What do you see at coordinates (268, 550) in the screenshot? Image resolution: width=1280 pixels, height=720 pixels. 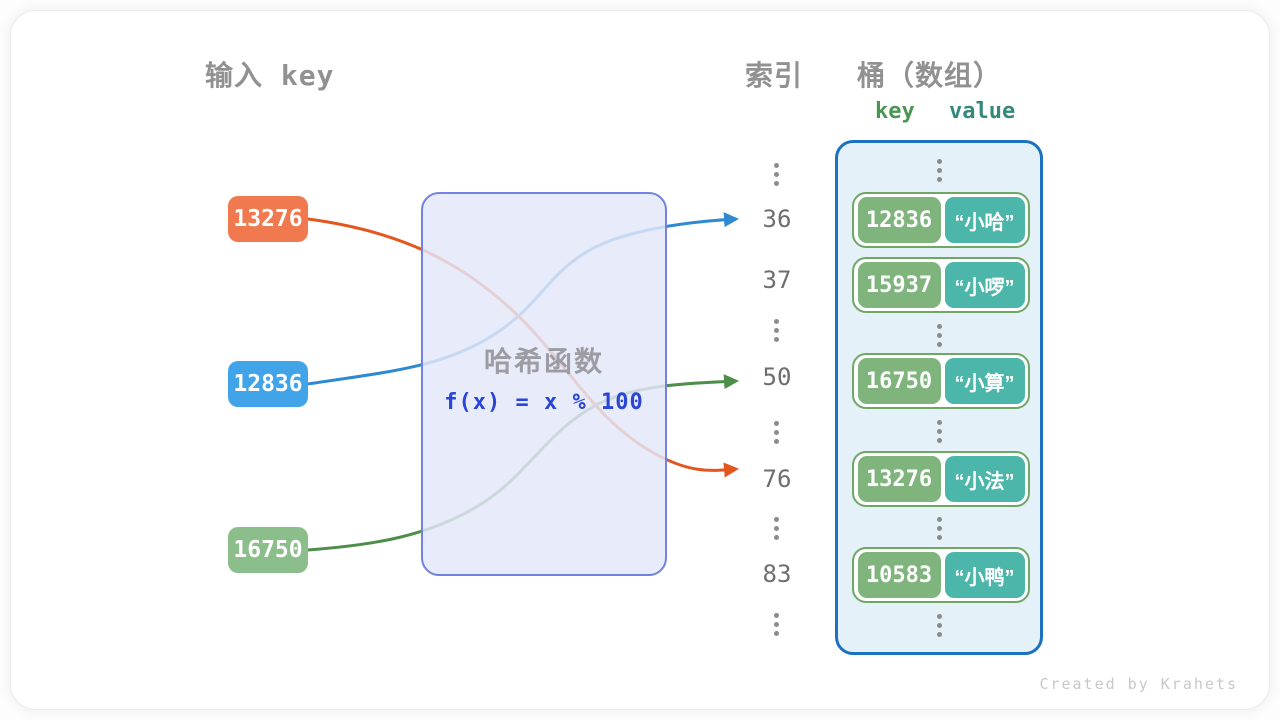 I see `input-key-box-16750: 16750` at bounding box center [268, 550].